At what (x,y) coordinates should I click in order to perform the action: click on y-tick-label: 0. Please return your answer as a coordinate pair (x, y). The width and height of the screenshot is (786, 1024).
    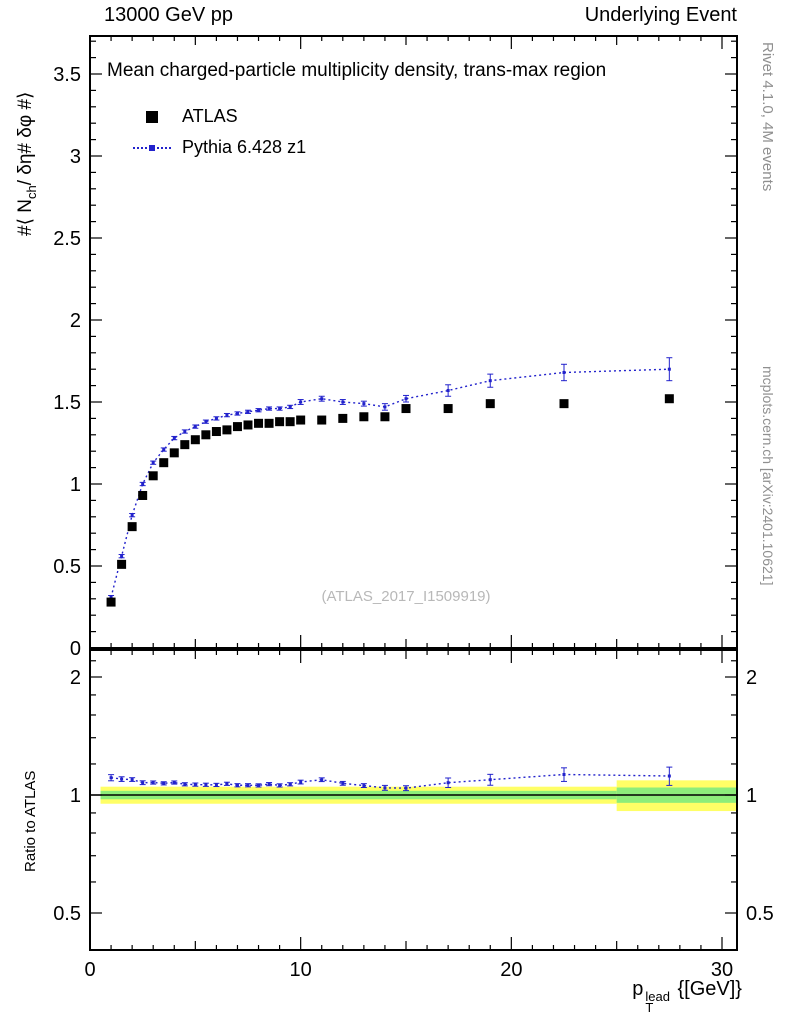
    Looking at the image, I should click on (75, 649).